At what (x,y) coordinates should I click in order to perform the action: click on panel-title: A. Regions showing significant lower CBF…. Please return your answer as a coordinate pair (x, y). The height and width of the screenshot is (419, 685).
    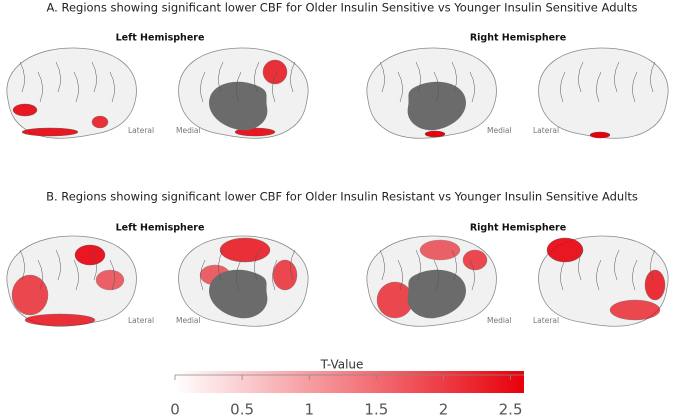
    Looking at the image, I should click on (342, 8).